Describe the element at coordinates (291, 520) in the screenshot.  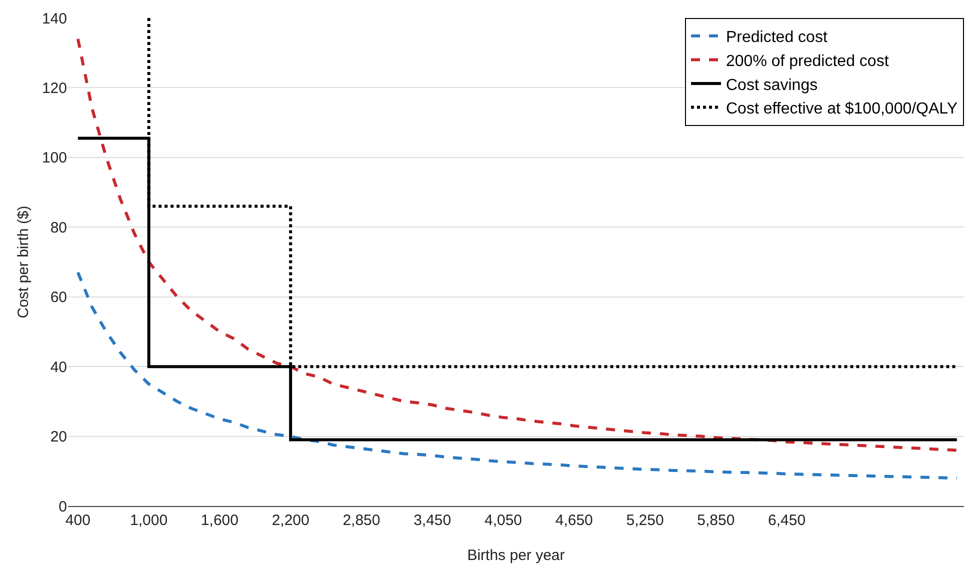
I see `x-tick-label: 2,200` at that location.